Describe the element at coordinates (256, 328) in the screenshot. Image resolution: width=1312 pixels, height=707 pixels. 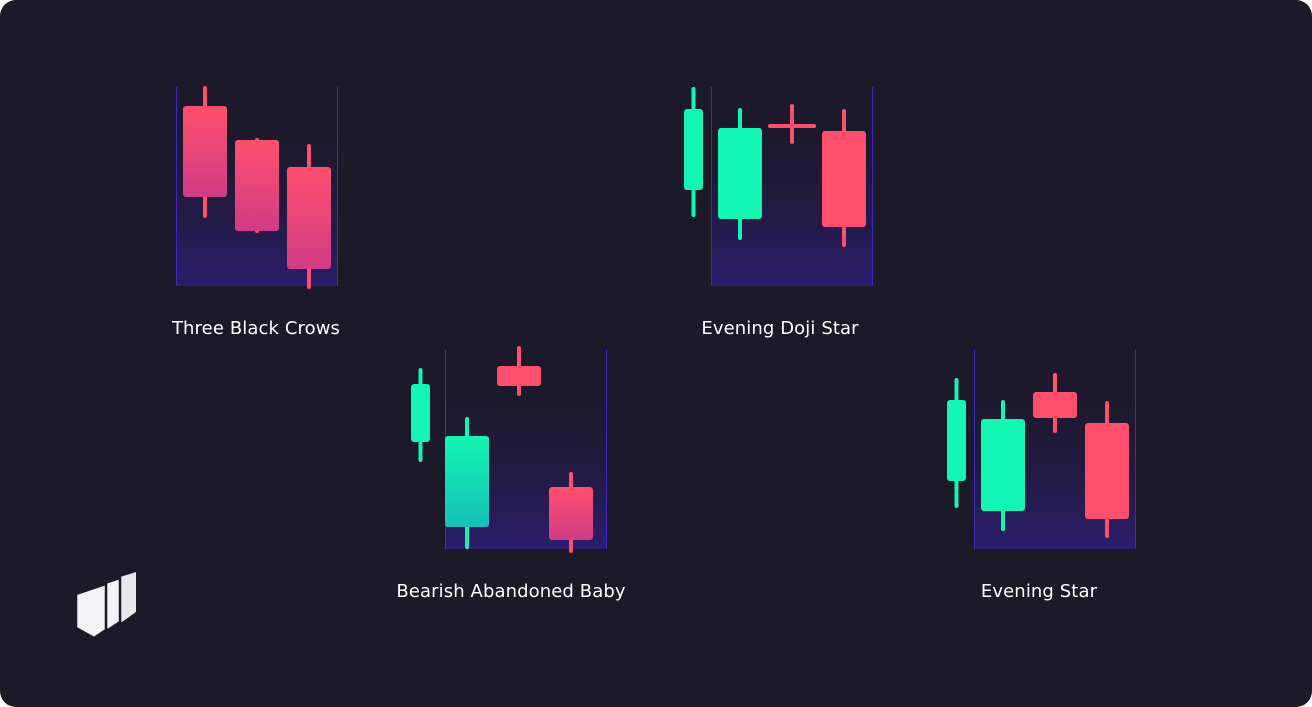
I see `pattern-label-three-black-crows: Three Black Crows` at that location.